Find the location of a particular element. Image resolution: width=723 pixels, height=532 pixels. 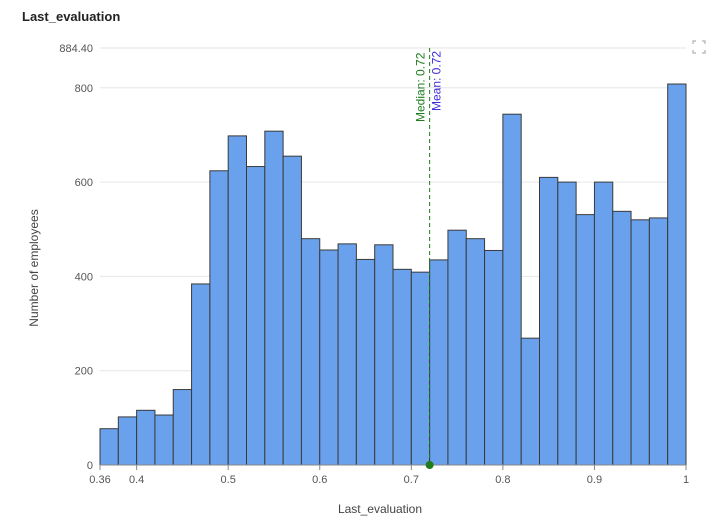

y-tick-label: 200 is located at coordinates (84, 372).